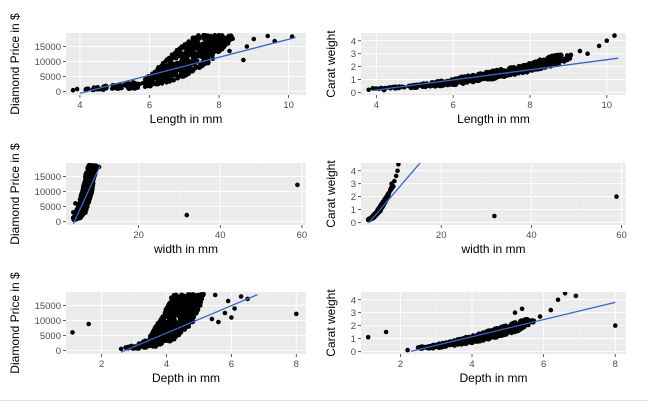 Image resolution: width=648 pixels, height=403 pixels. Describe the element at coordinates (621, 235) in the screenshot. I see `x-tick-label: 60` at that location.